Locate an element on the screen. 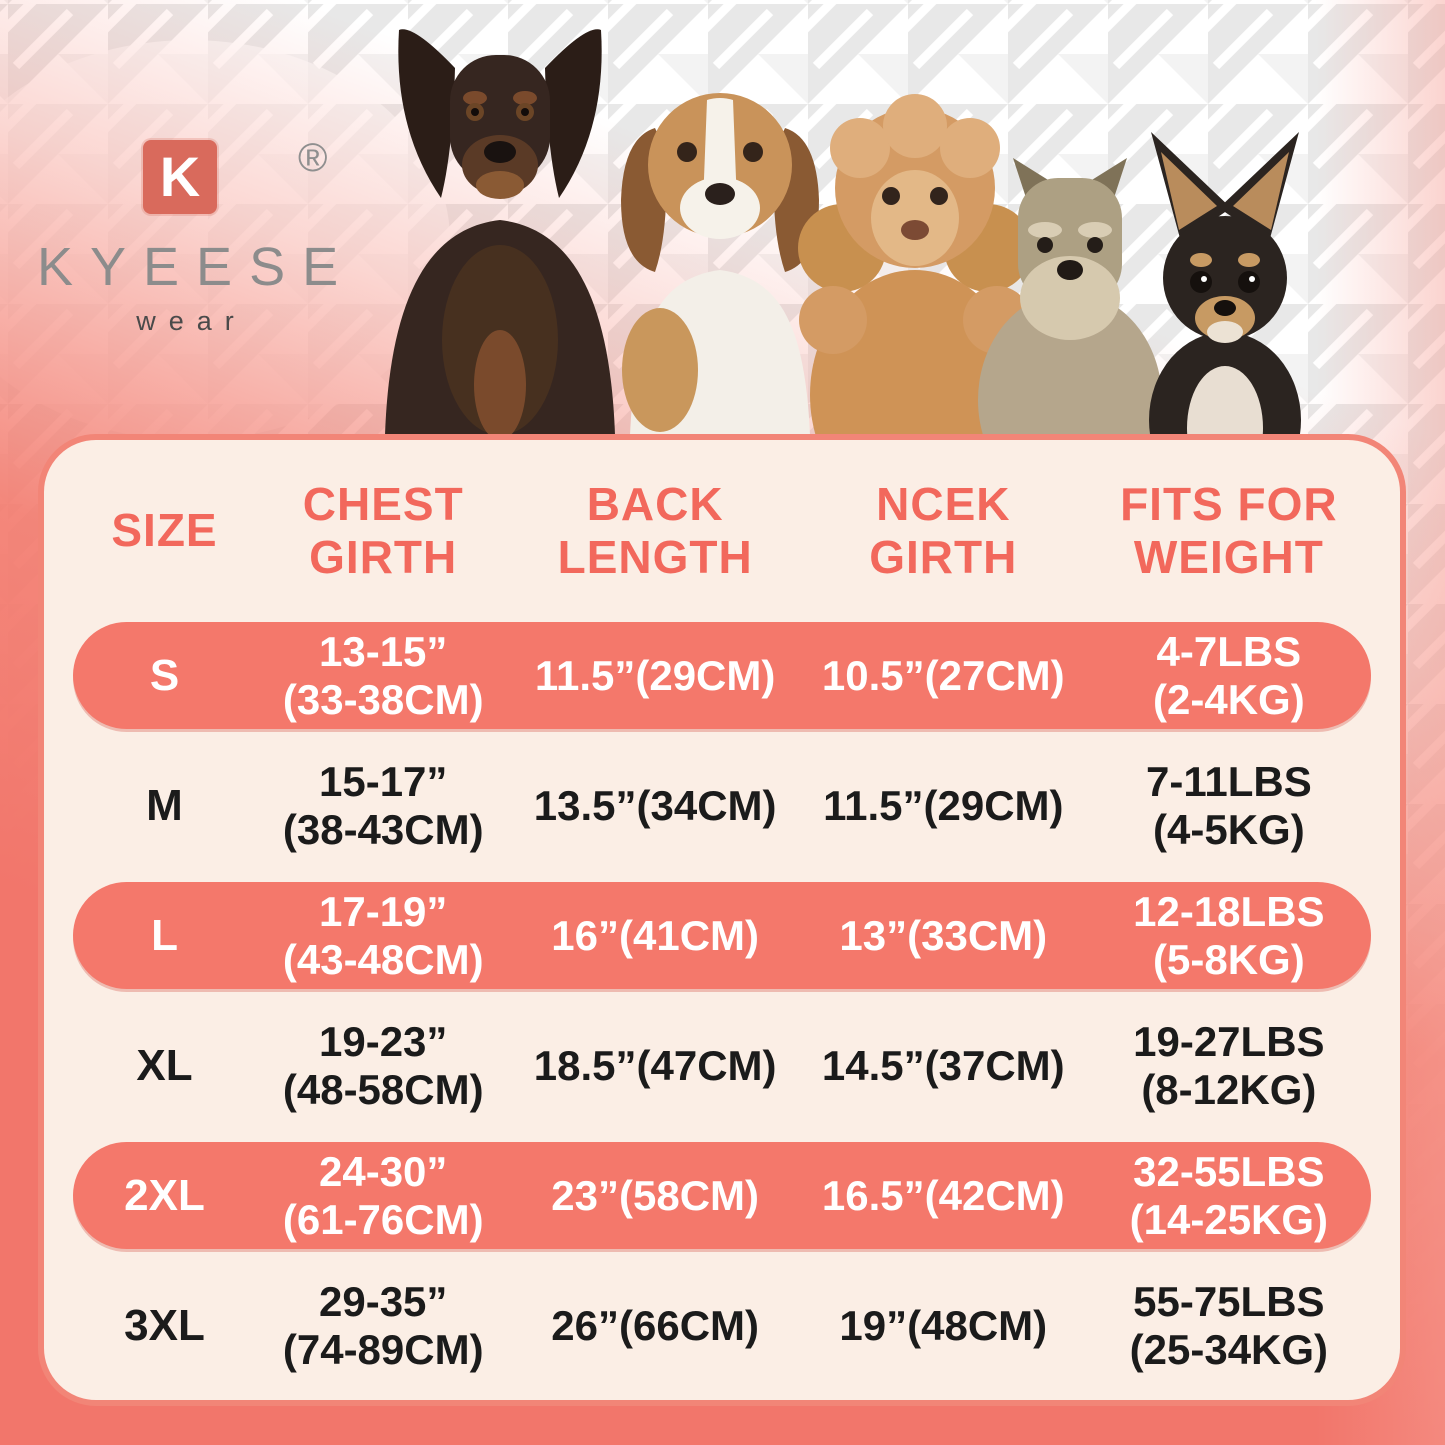 This screenshot has height=1445, width=1445. weight-cell: 19-27LBS (8-12KG) is located at coordinates (1229, 1065).